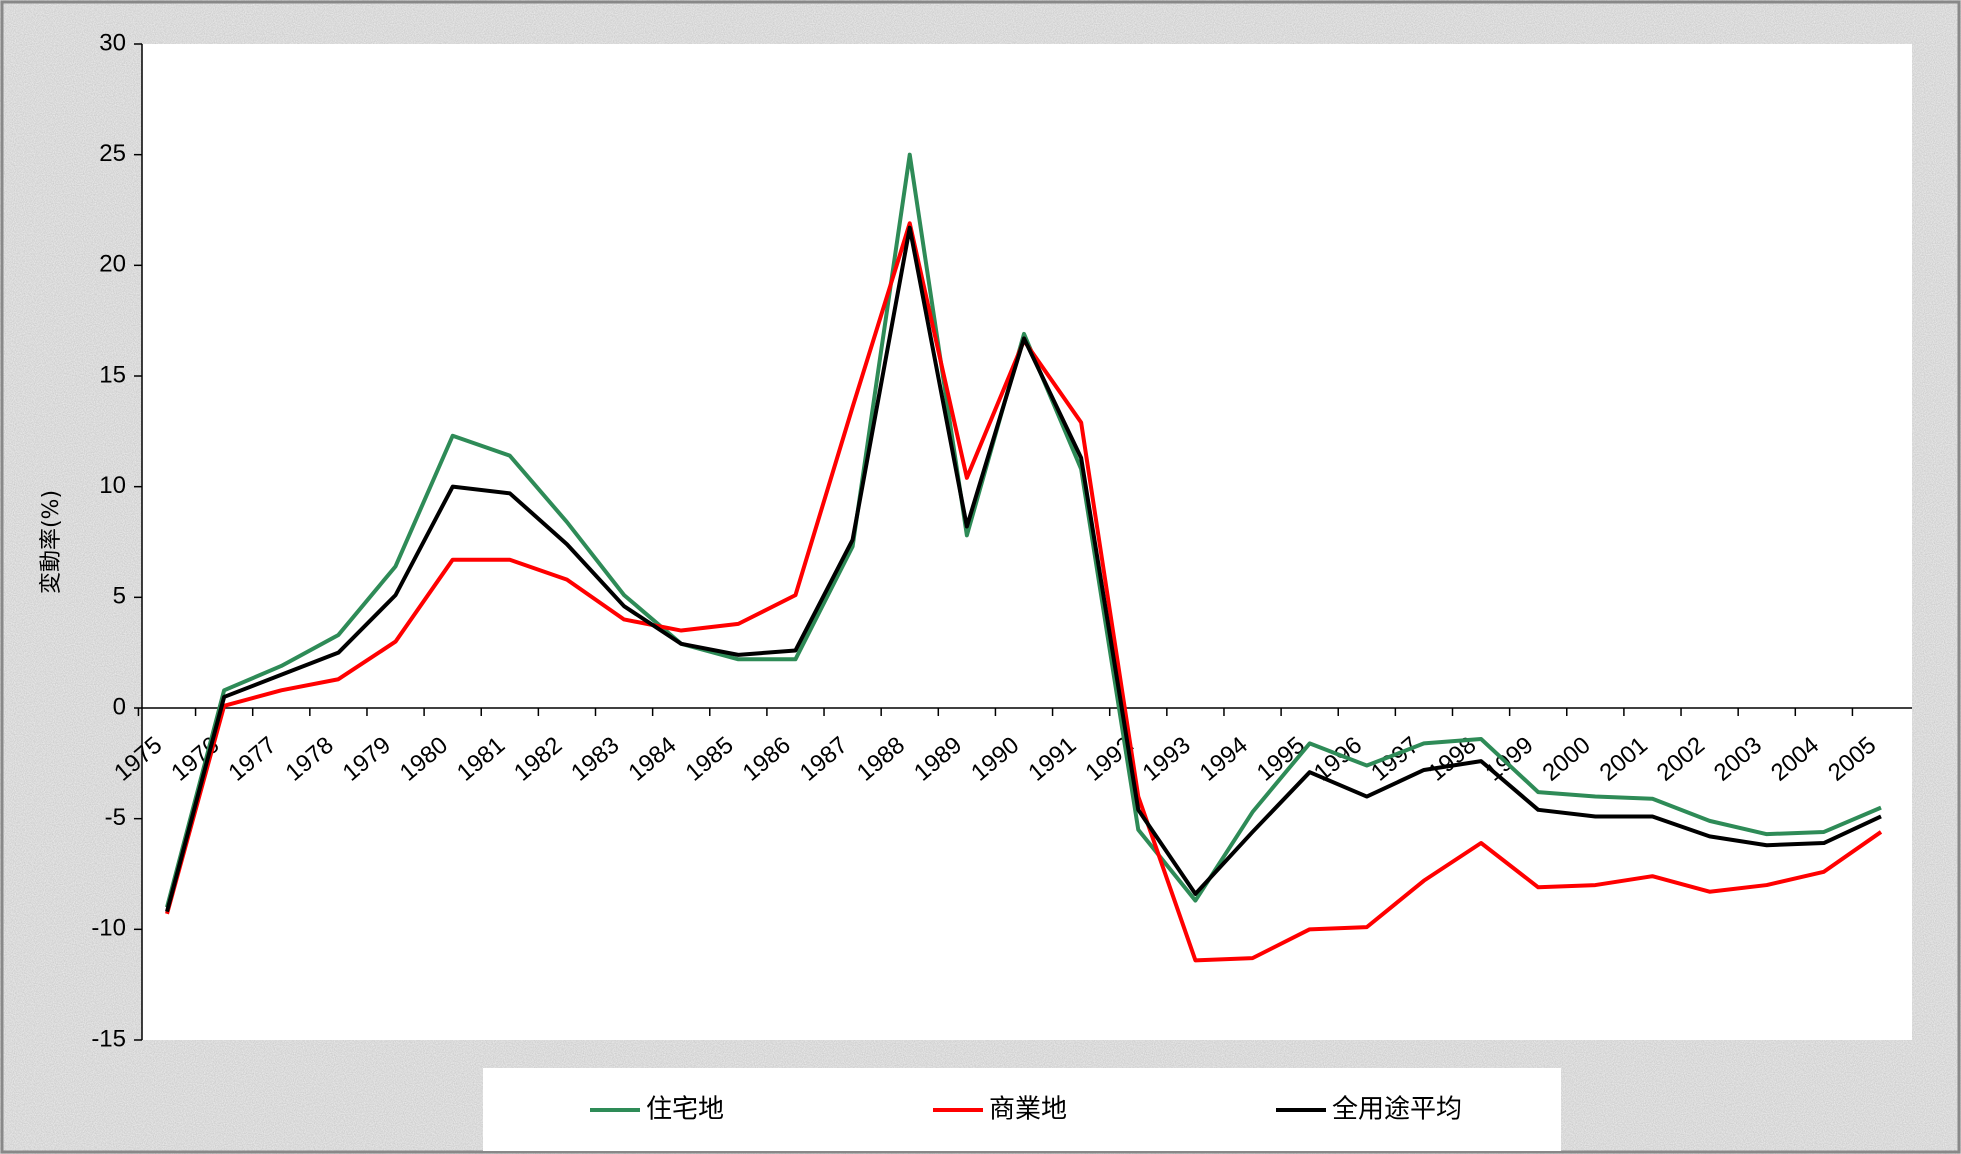  Describe the element at coordinates (119, 706) in the screenshot. I see `y-tick-label: 0` at that location.